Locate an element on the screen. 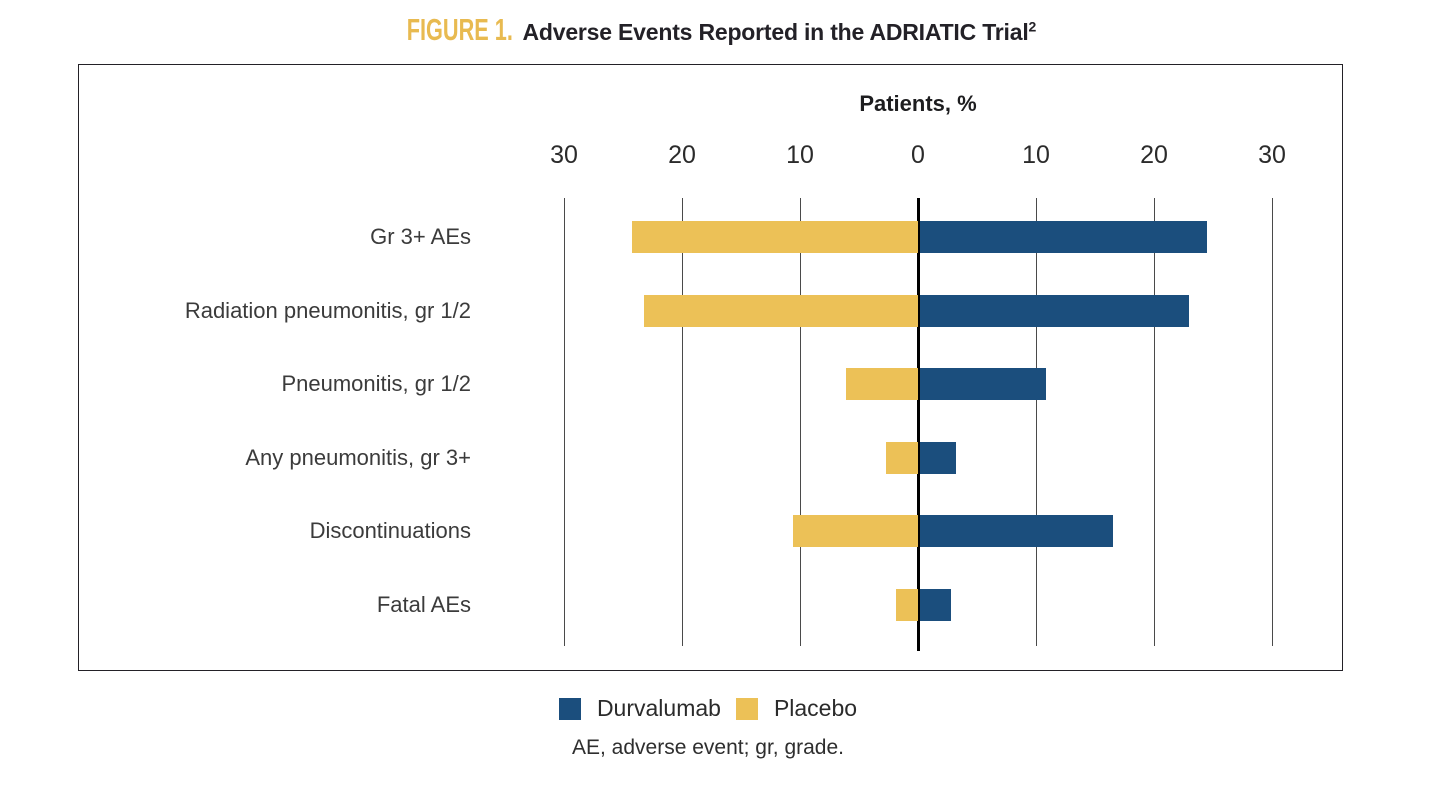  x-axis-tick-5: 20 is located at coordinates (1154, 155).